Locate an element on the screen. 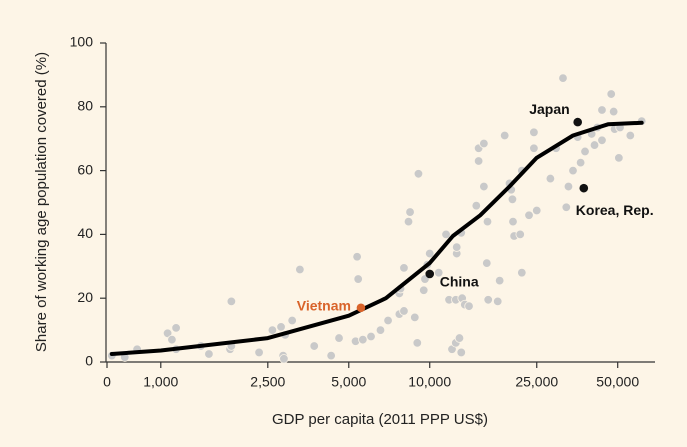 The height and width of the screenshot is (447, 687). x-tick-label: 0 is located at coordinates (107, 382).